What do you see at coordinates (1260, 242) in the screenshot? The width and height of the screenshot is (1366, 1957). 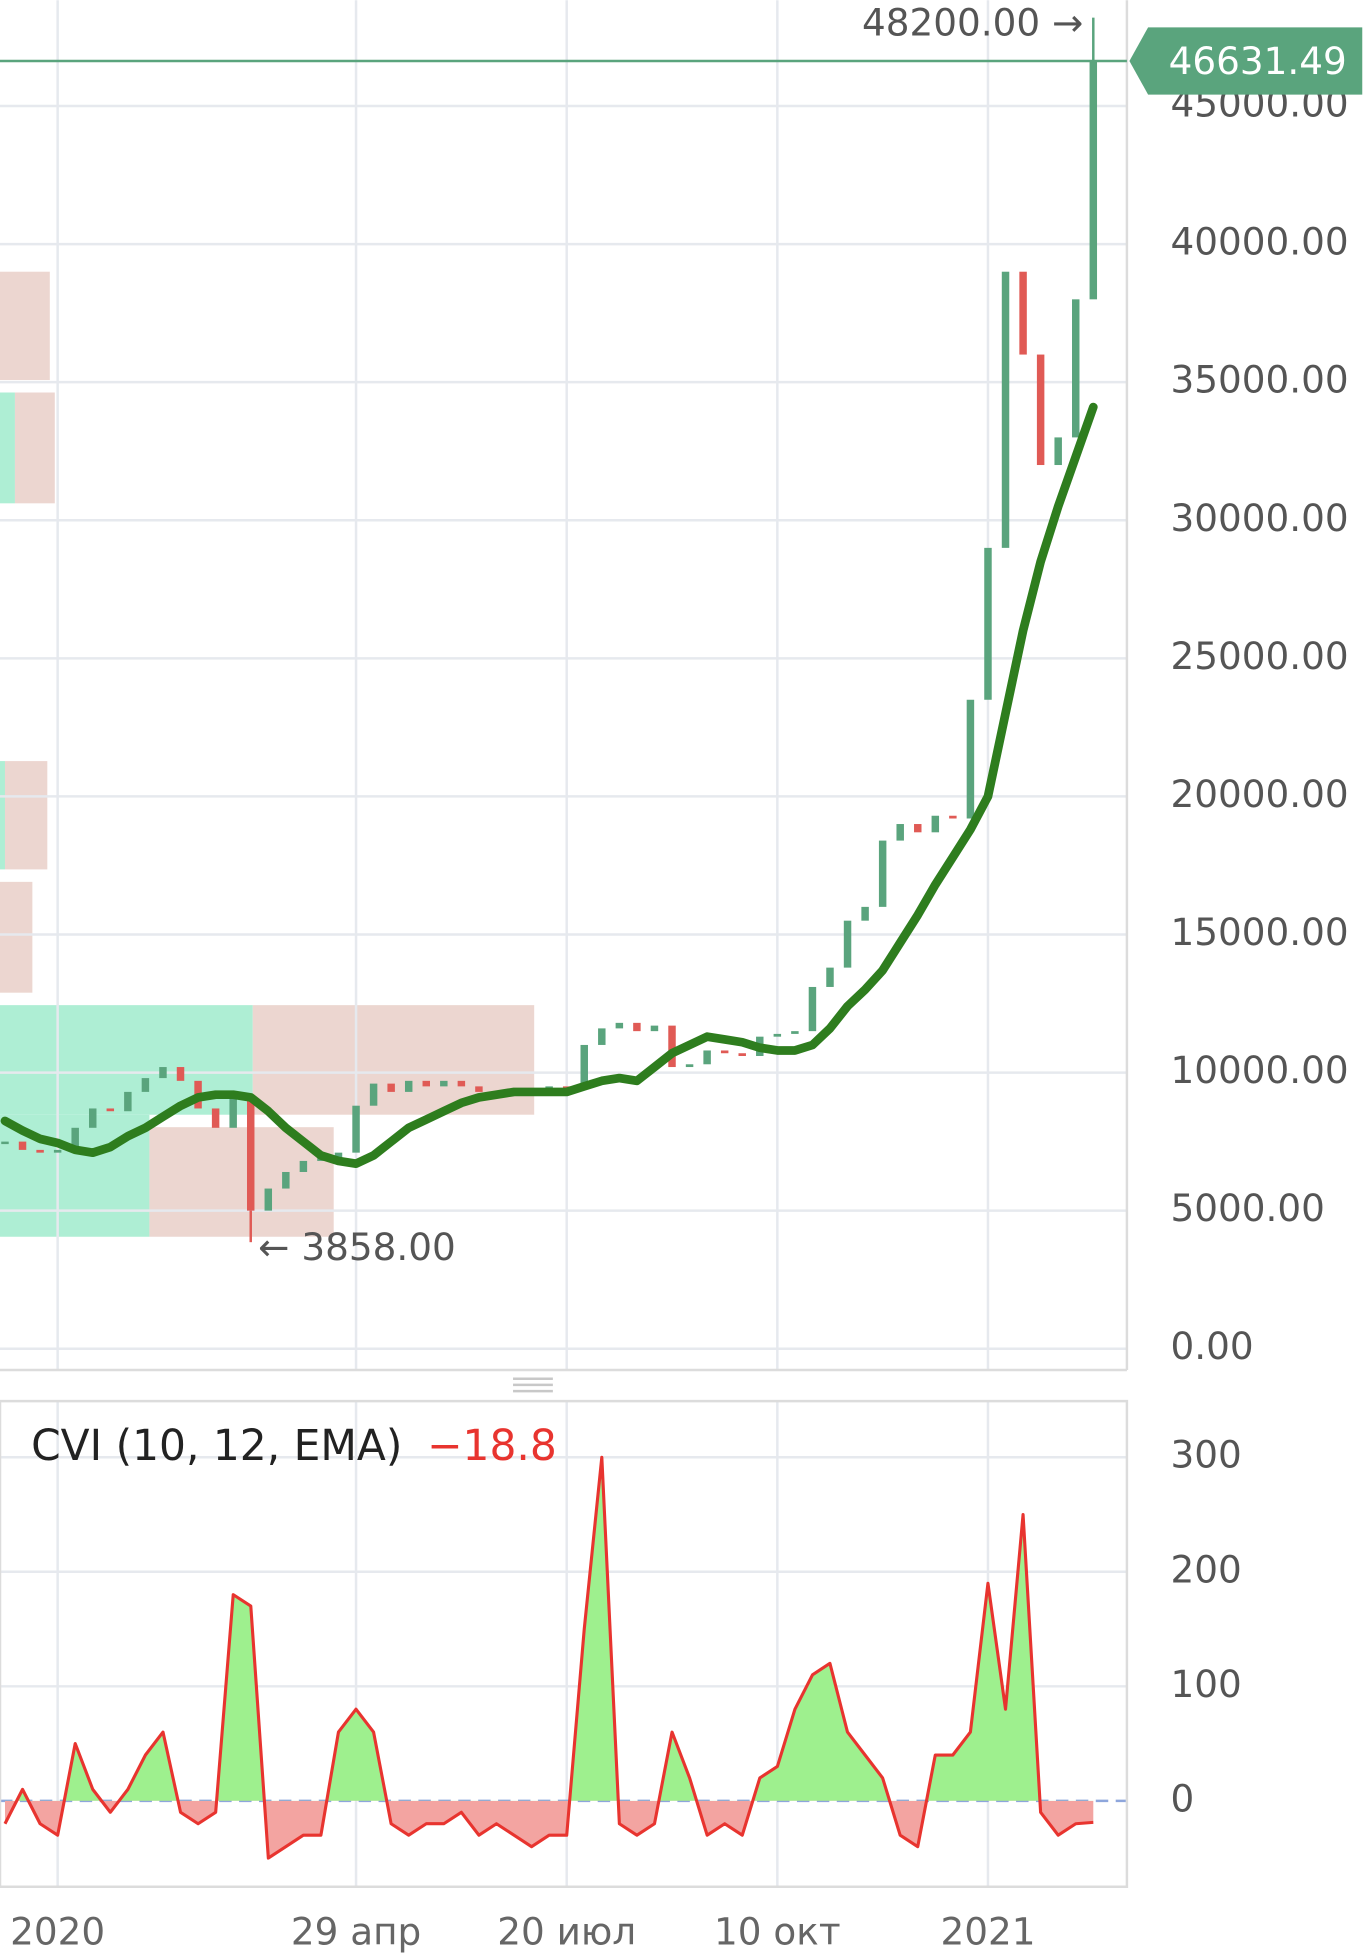 I see `y-tick-label: 40000.00` at bounding box center [1260, 242].